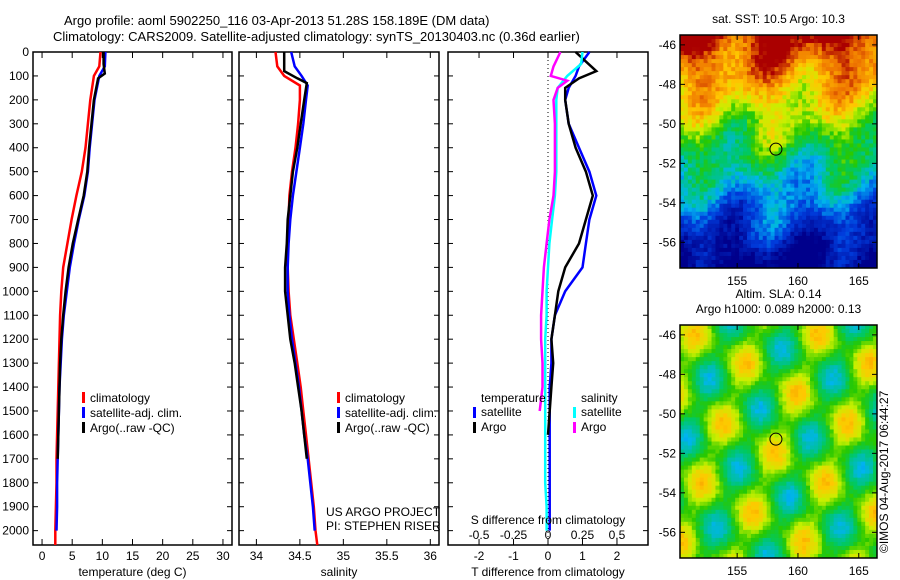 The height and width of the screenshot is (580, 900). Describe the element at coordinates (548, 535) in the screenshot. I see `x2-tick-label: 0` at that location.